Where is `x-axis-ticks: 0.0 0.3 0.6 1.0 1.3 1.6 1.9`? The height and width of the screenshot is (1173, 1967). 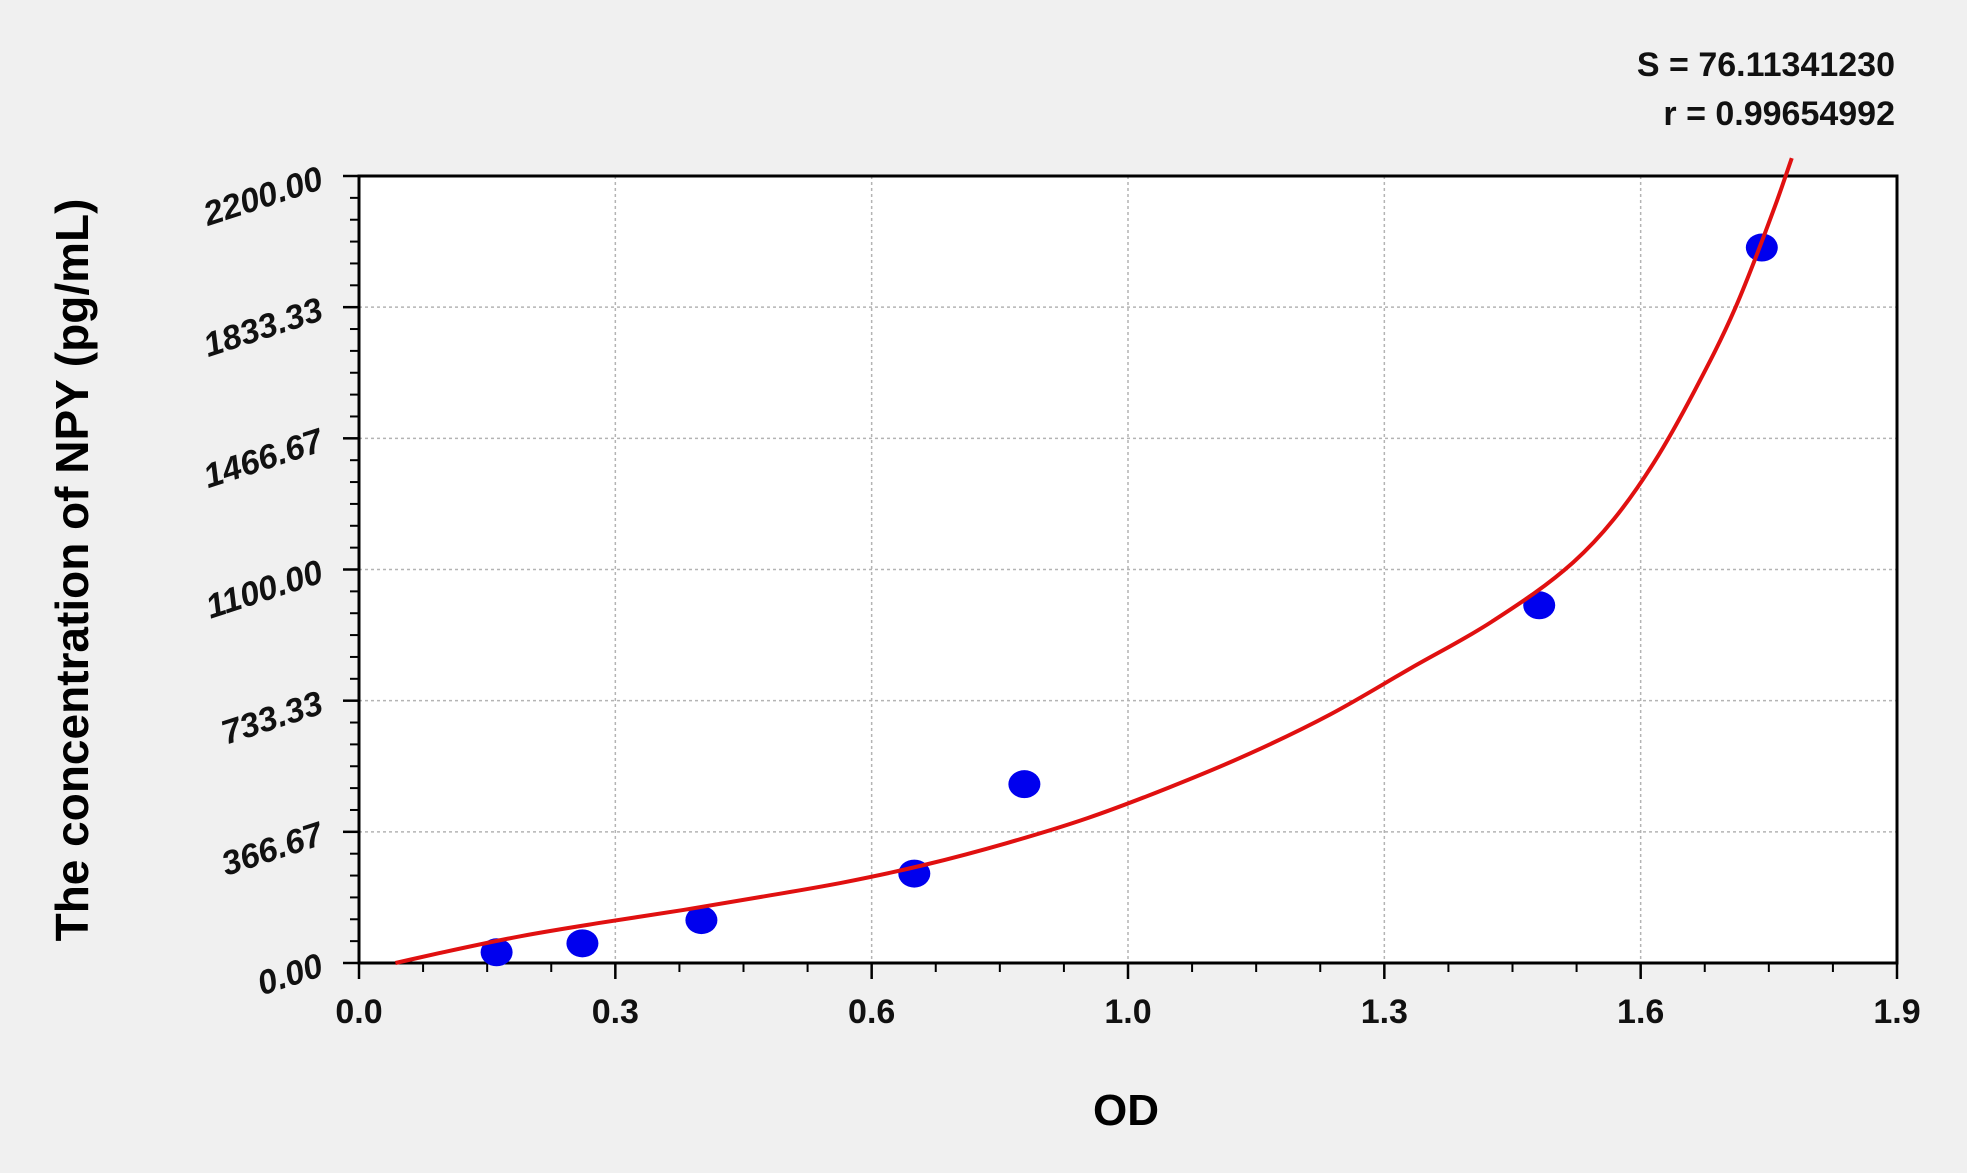
x-axis-ticks: 0.0 0.3 0.6 1.0 1.3 1.6 1.9 is located at coordinates (1128, 997).